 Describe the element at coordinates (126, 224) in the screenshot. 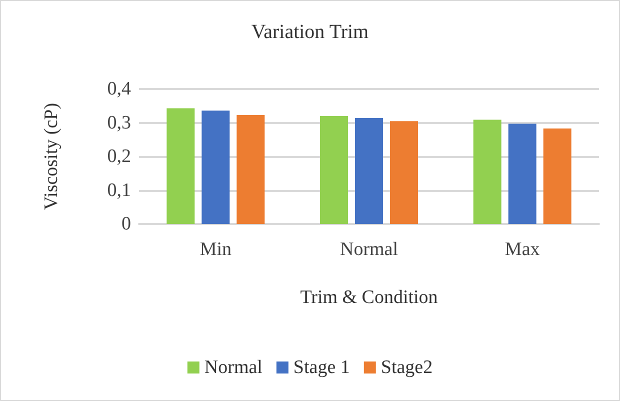

I see `y-tick-label: 0` at that location.